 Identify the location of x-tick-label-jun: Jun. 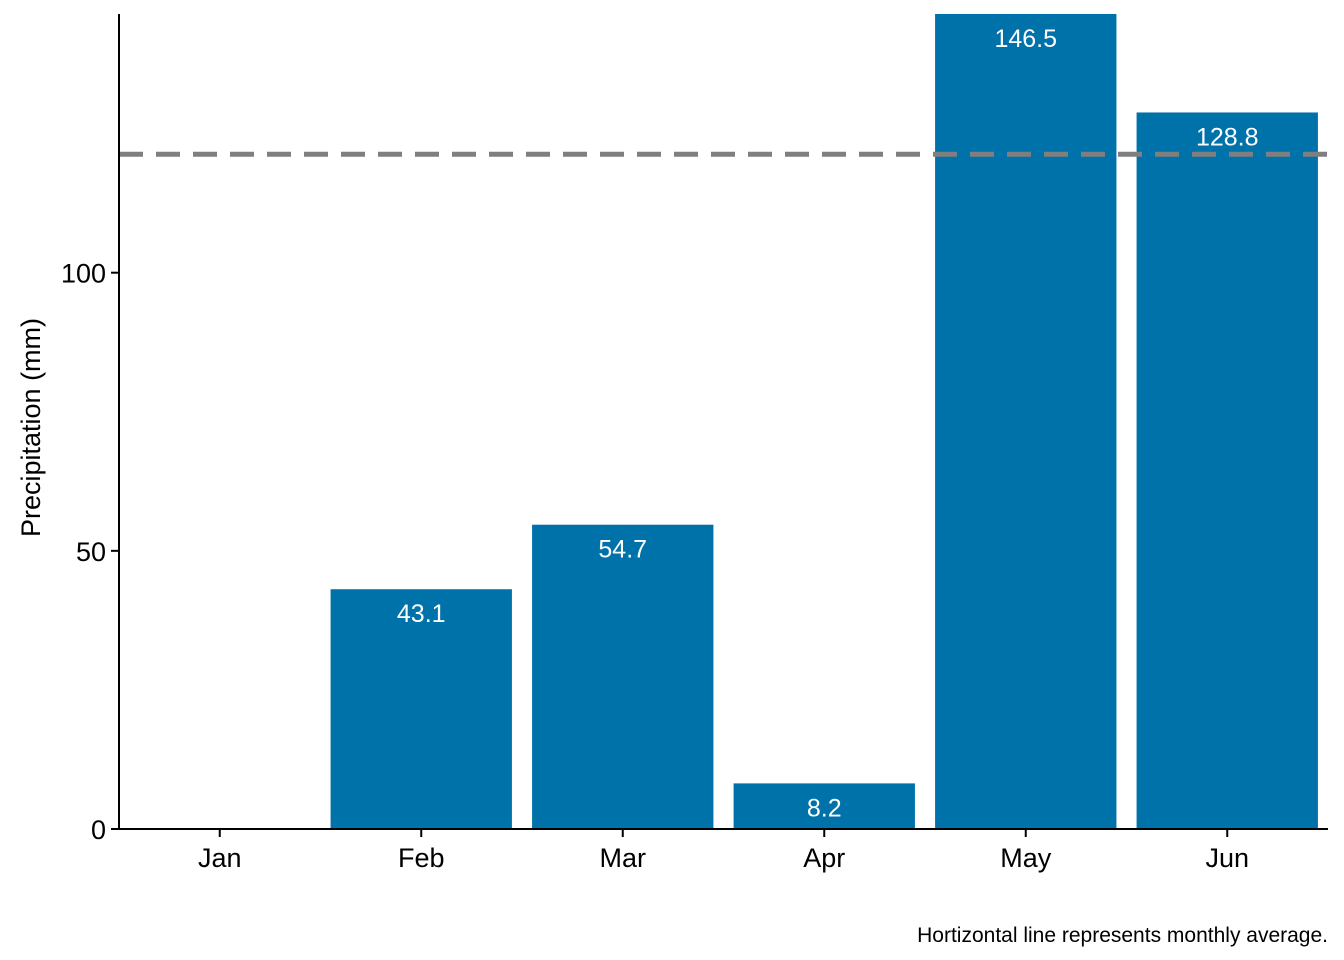
(1227, 858).